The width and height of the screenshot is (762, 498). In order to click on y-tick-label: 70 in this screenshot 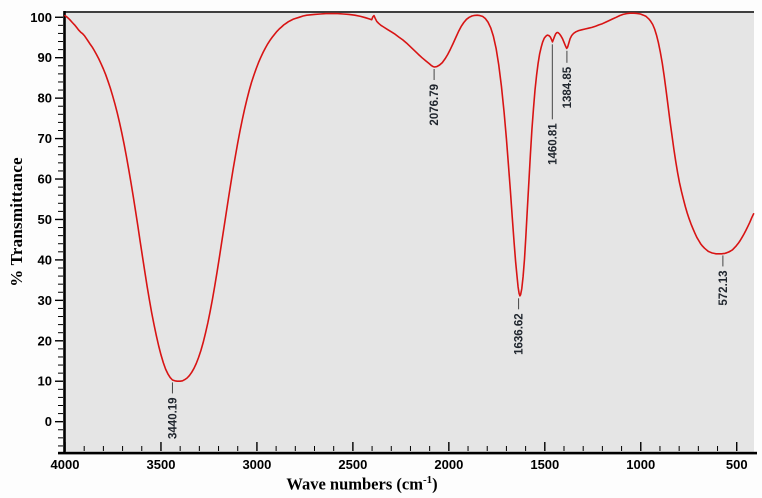, I will do `click(45, 138)`.